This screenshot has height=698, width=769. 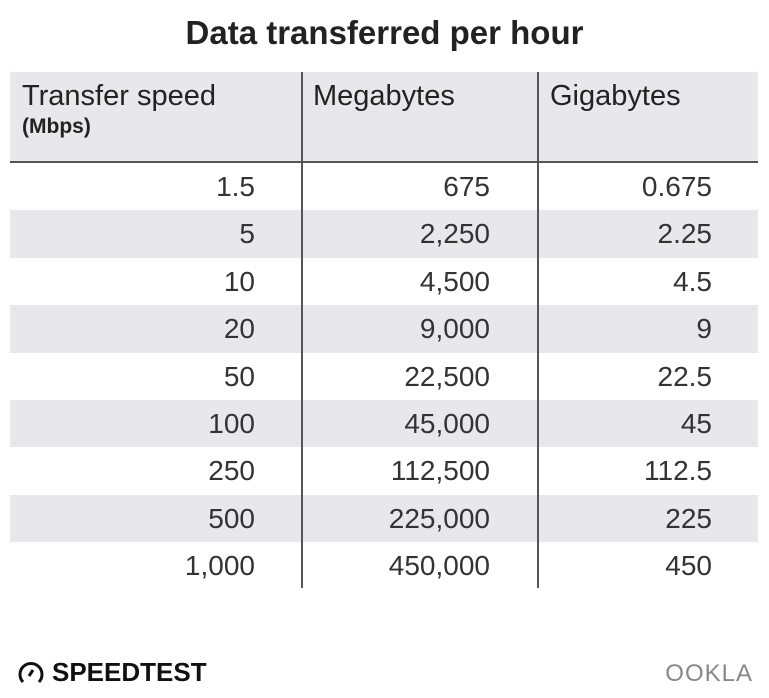 What do you see at coordinates (709, 673) in the screenshot?
I see `ookla-logo: OOKLA` at bounding box center [709, 673].